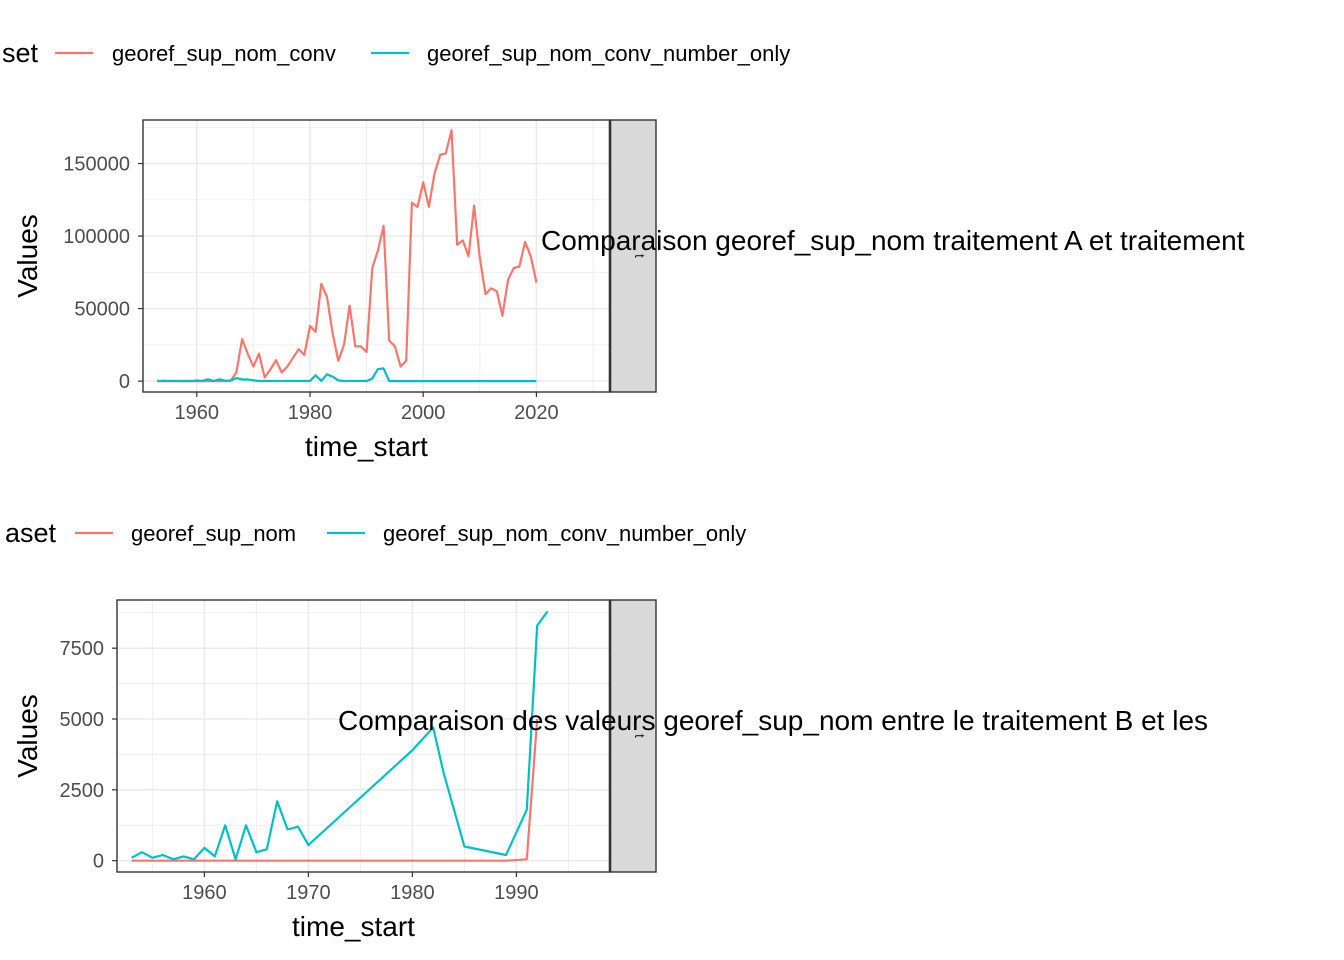  I want to click on y-tick-label: 5000, so click(82, 720).